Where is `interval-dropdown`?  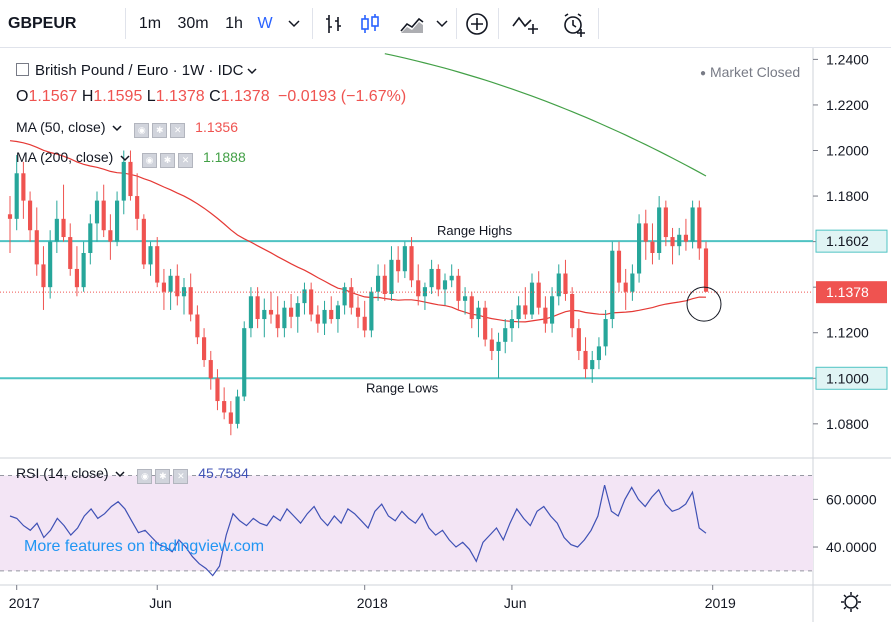
interval-dropdown is located at coordinates (294, 23).